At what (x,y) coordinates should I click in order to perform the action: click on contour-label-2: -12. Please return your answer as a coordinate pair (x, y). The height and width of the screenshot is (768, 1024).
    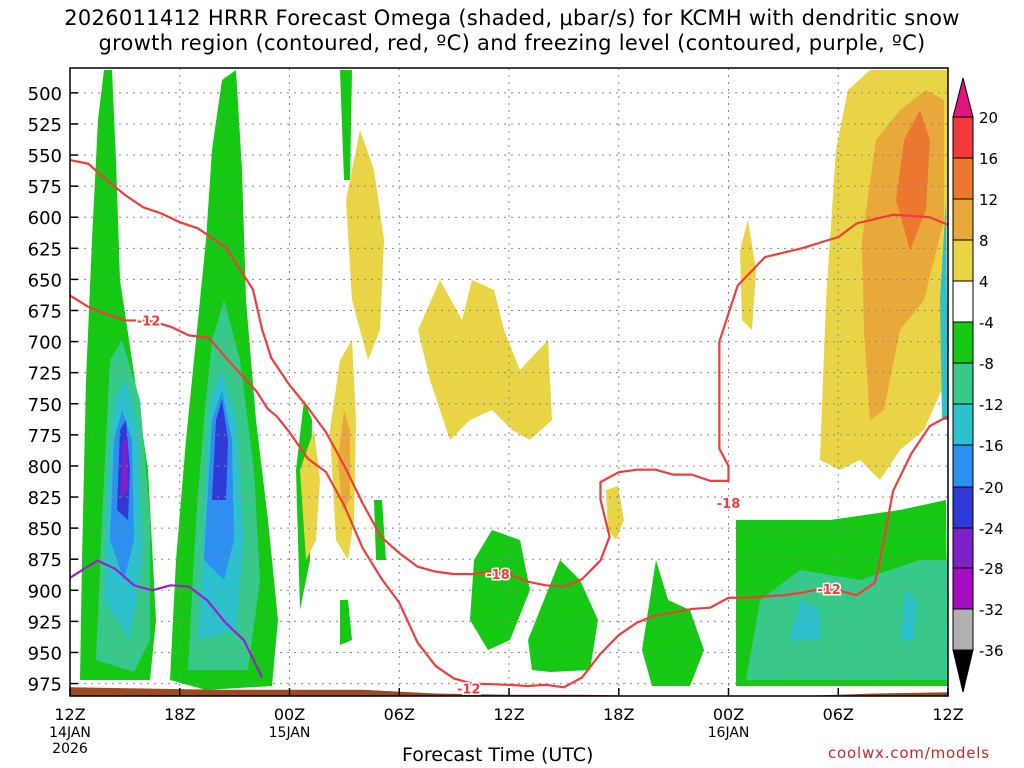
    Looking at the image, I should click on (469, 690).